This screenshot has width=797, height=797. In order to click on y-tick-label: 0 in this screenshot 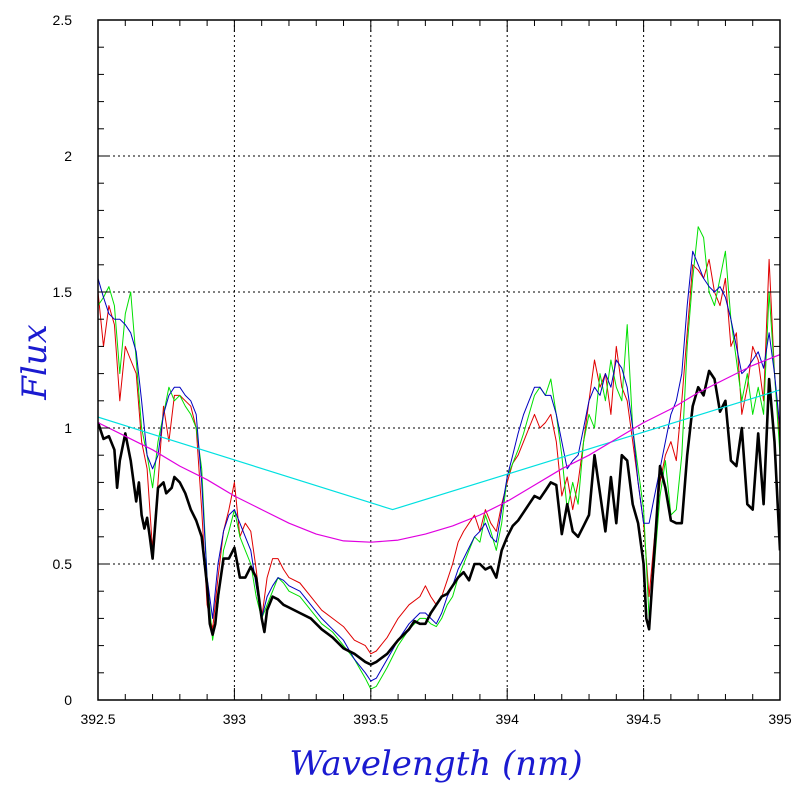, I will do `click(68, 700)`.